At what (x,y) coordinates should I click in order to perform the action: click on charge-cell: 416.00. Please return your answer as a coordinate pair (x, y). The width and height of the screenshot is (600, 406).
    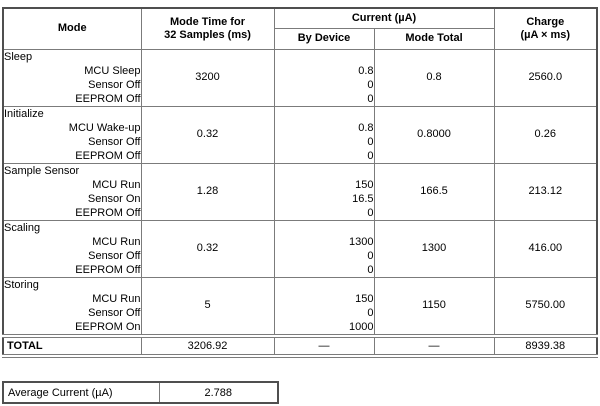
    Looking at the image, I should click on (545, 248).